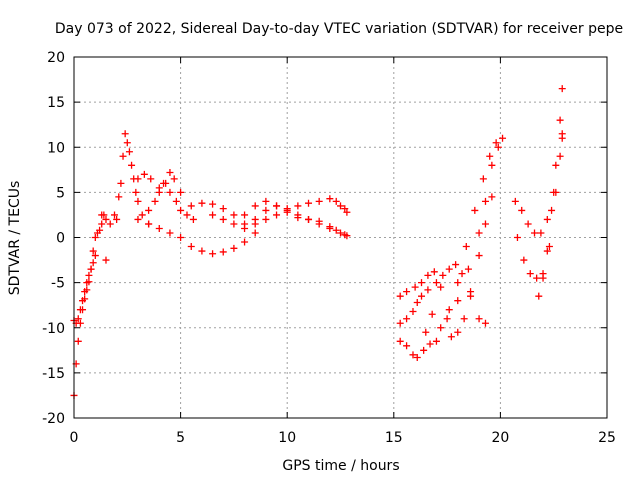 Image resolution: width=640 pixels, height=480 pixels. I want to click on y-tick-label: -5, so click(58, 284).